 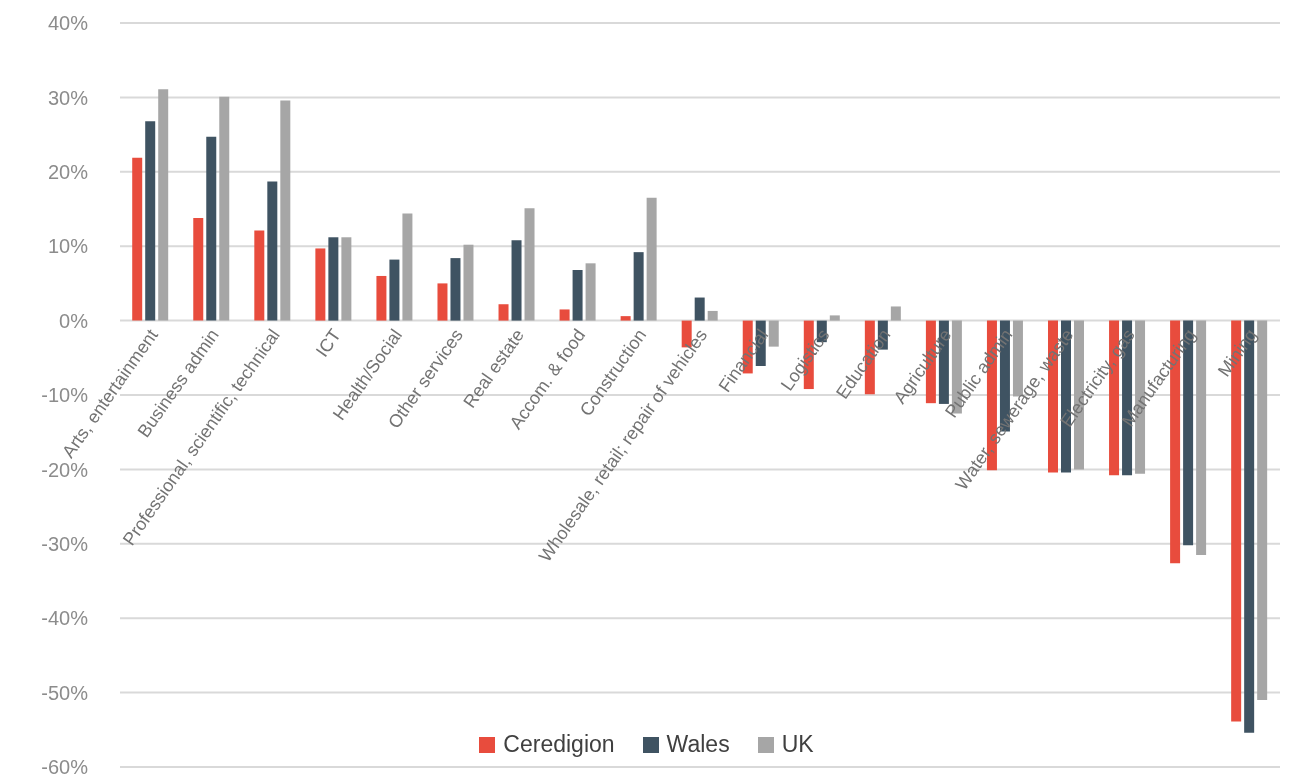 I want to click on y-tick-label: -40%, so click(x=65, y=618).